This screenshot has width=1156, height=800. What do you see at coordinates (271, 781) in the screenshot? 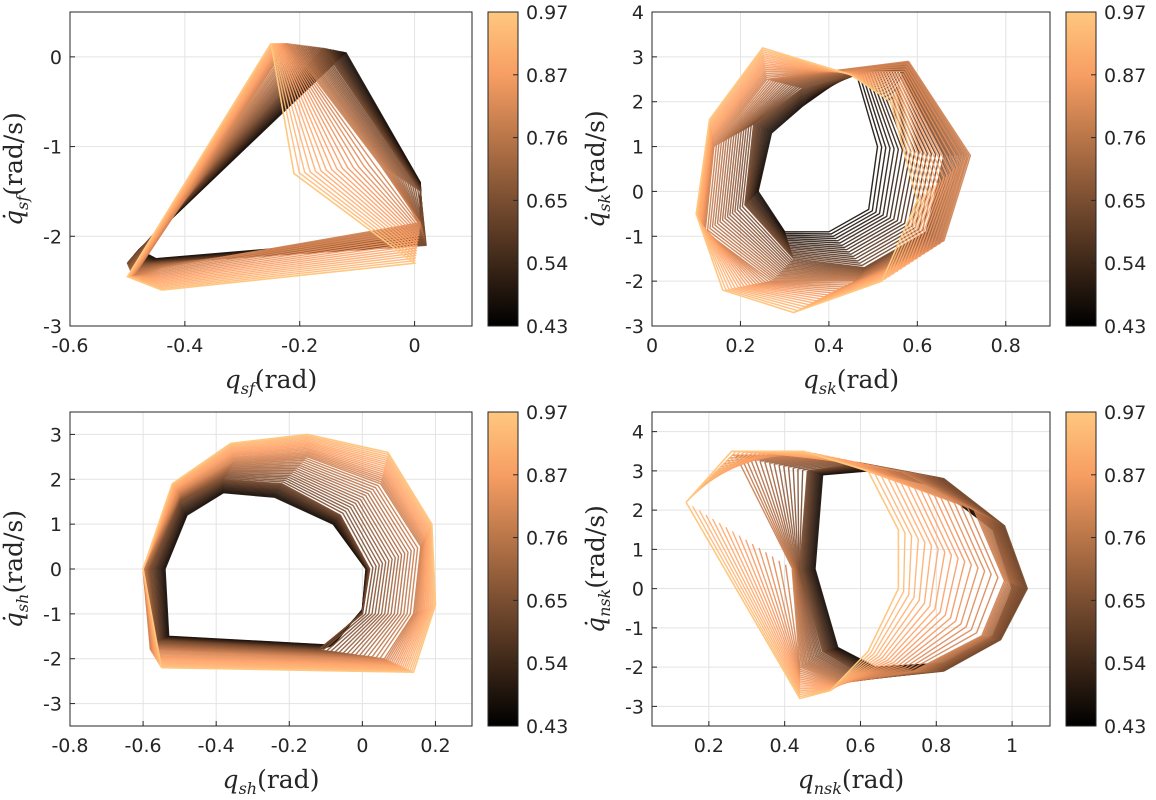
I see `x-axis-label: qsh(rad)` at bounding box center [271, 781].